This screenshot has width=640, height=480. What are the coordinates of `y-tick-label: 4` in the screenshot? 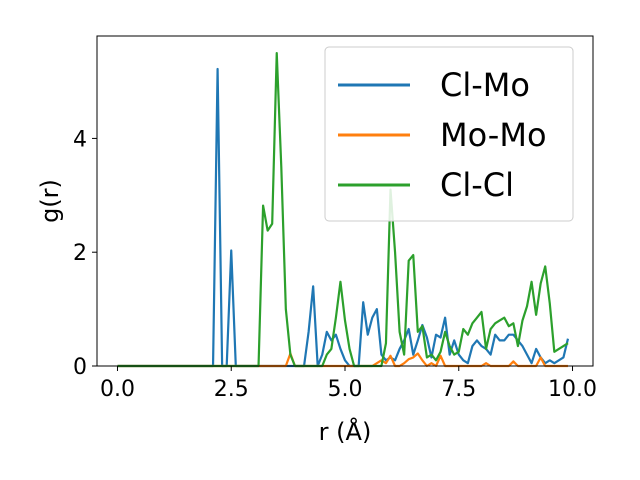 It's located at (80, 139).